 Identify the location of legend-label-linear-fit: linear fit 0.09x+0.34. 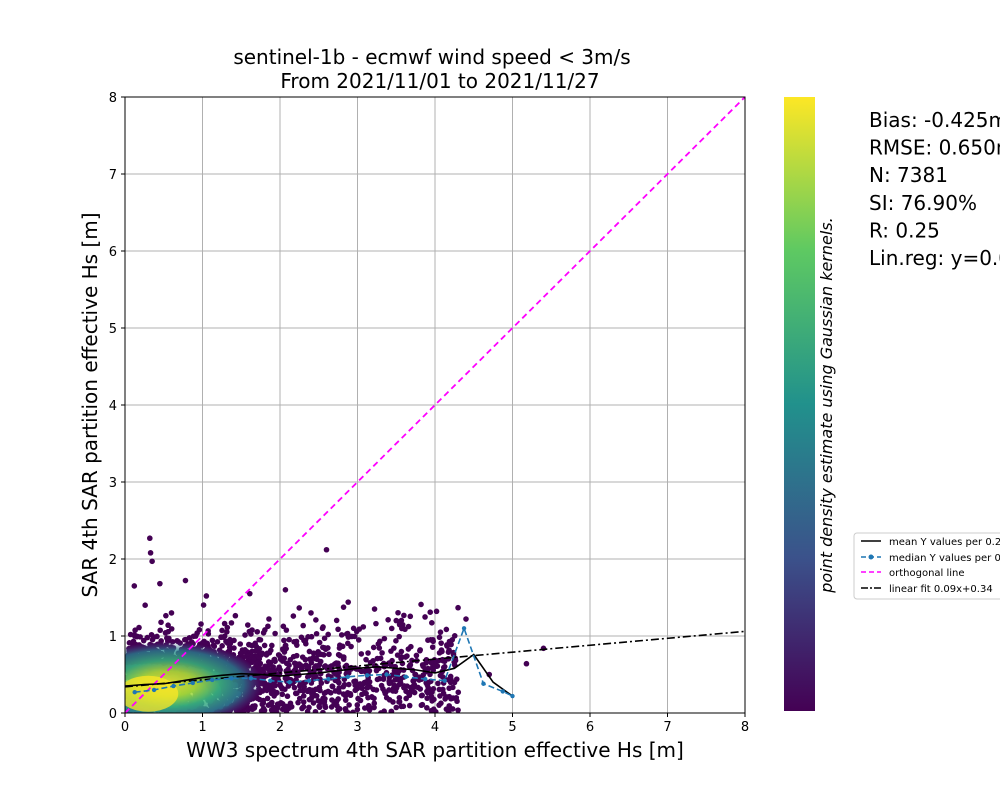
(941, 589).